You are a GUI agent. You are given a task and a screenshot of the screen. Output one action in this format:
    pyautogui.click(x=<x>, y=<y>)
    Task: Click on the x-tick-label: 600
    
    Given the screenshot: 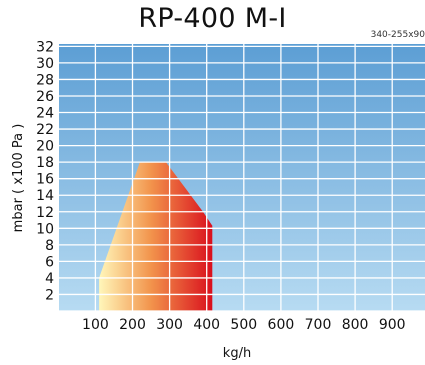 What is the action you would take?
    pyautogui.click(x=281, y=325)
    